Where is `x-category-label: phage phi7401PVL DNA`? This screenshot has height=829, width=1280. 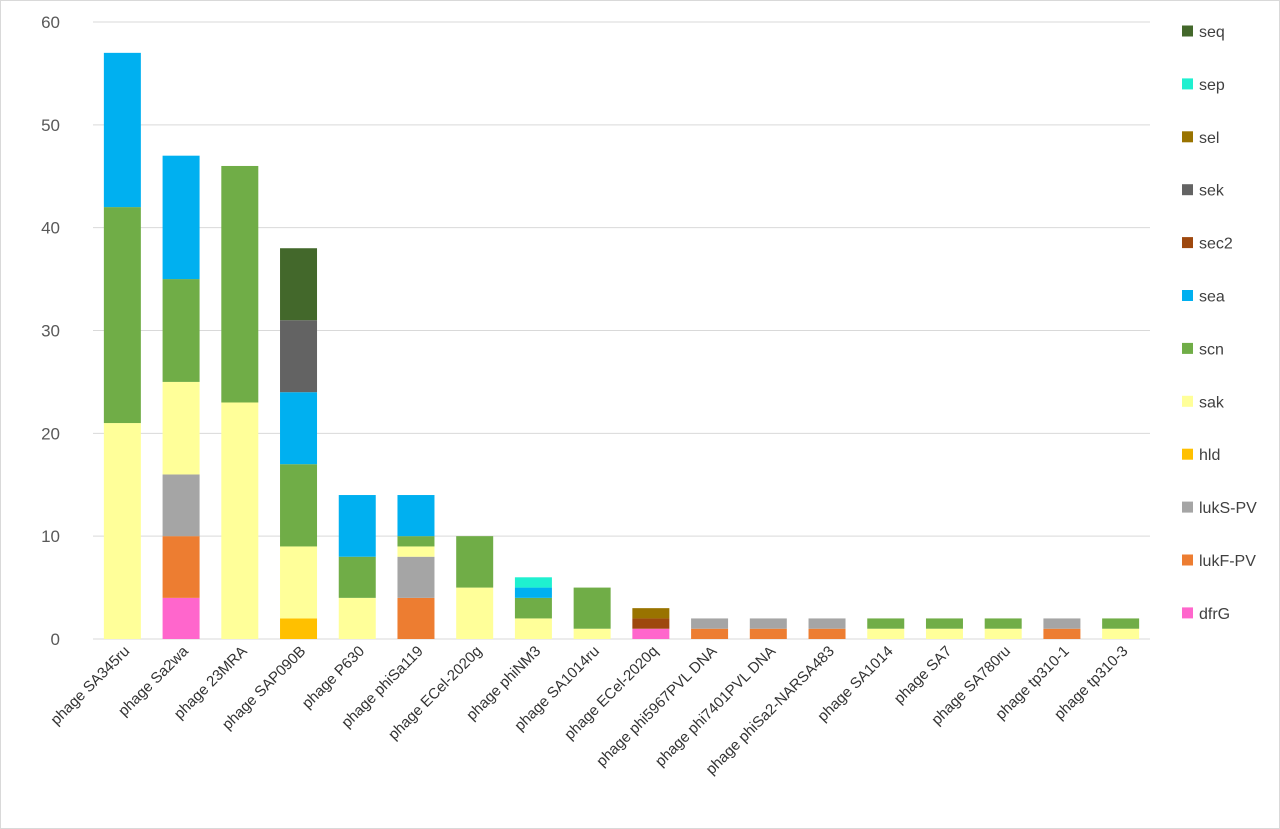 x-category-label: phage phi7401PVL DNA is located at coordinates (715, 706).